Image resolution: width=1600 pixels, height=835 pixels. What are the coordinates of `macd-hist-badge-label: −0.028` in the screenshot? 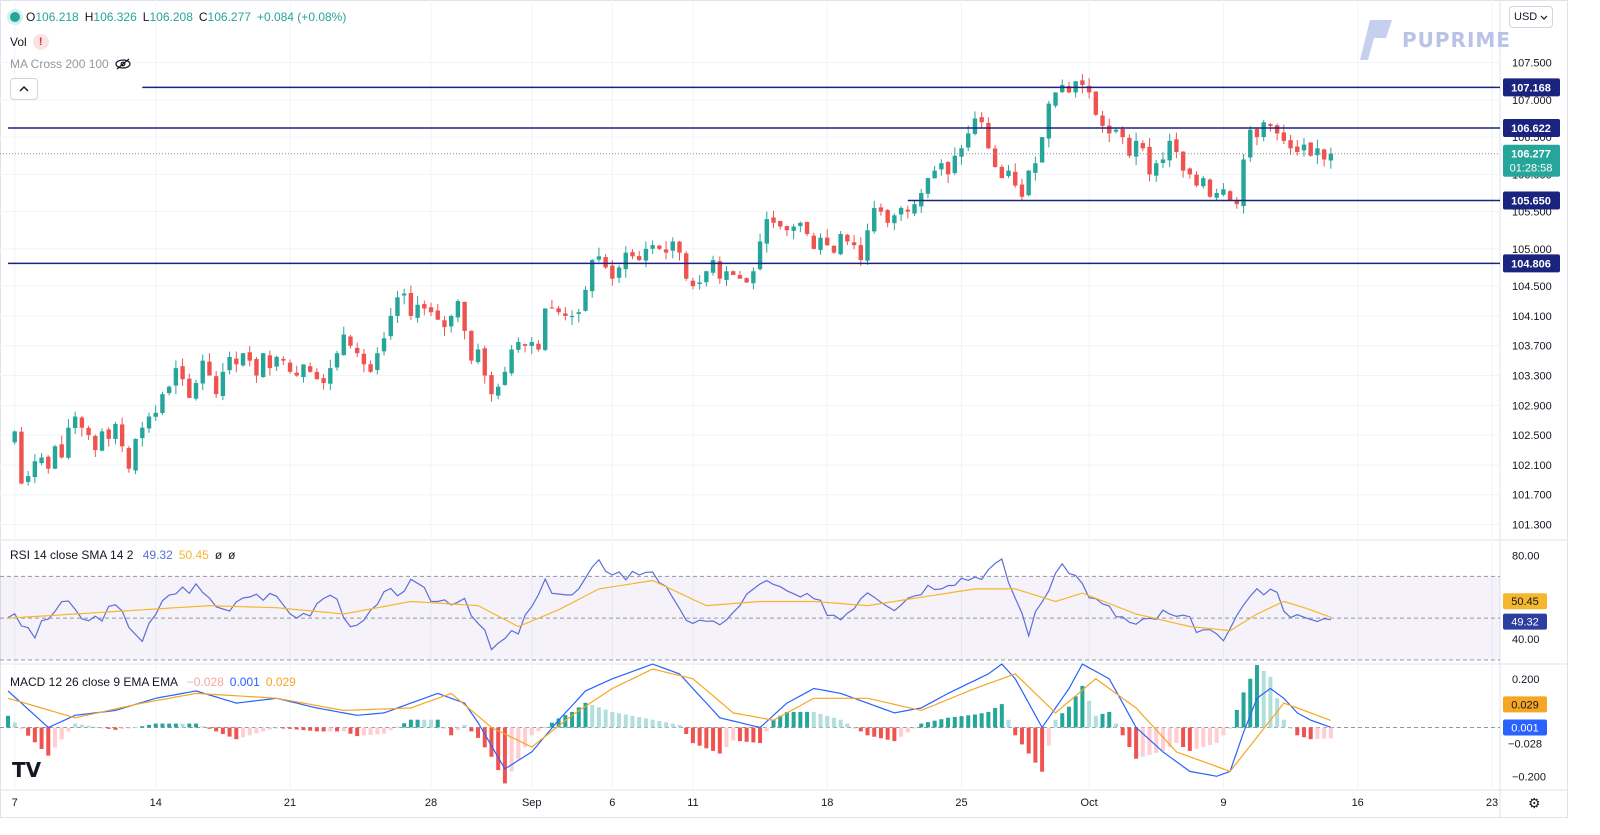 It's located at (1525, 745).